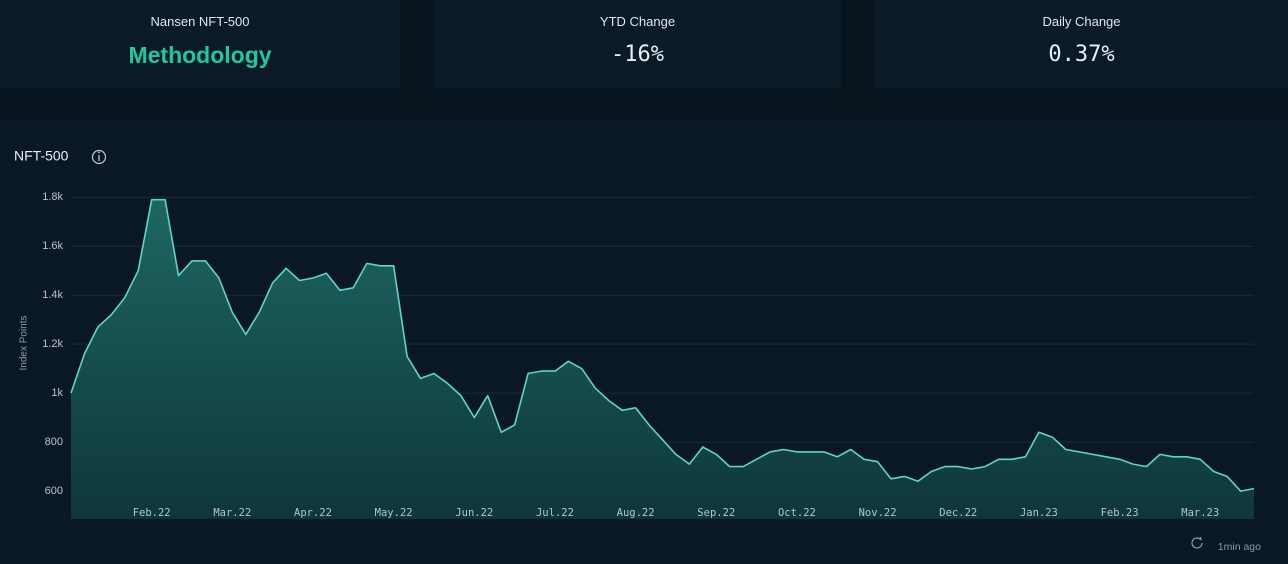  Describe the element at coordinates (797, 513) in the screenshot. I see `x-tick-label: Oct.22` at that location.